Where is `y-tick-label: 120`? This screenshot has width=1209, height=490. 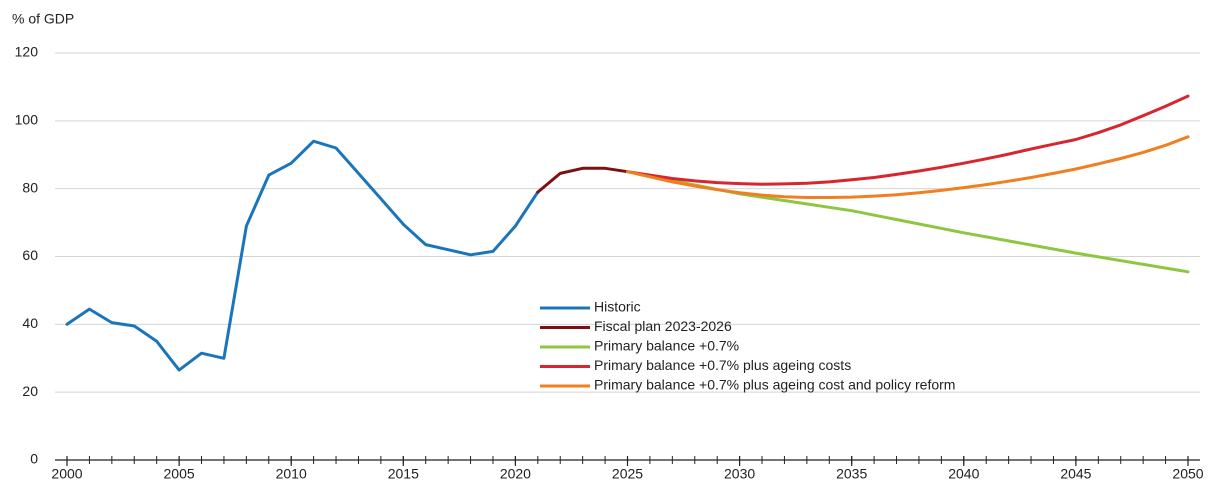 y-tick-label: 120 is located at coordinates (27, 52).